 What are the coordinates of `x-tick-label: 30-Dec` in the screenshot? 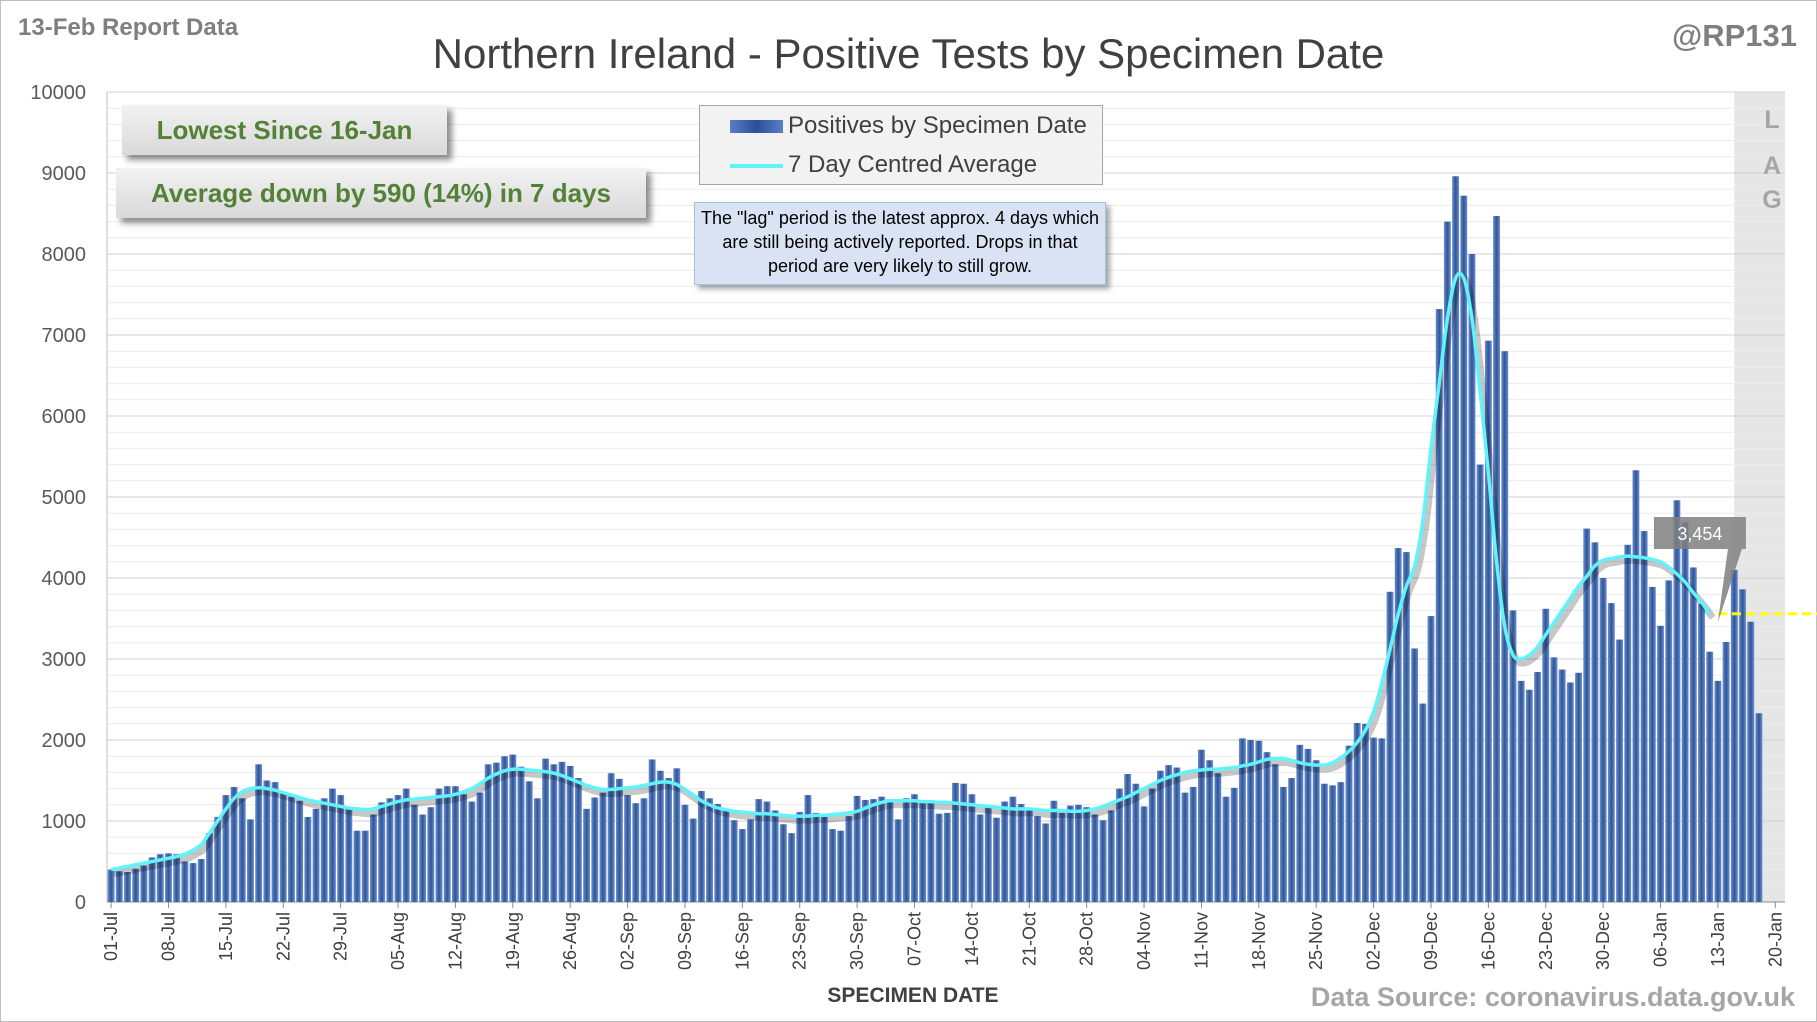 It's located at (1603, 941).